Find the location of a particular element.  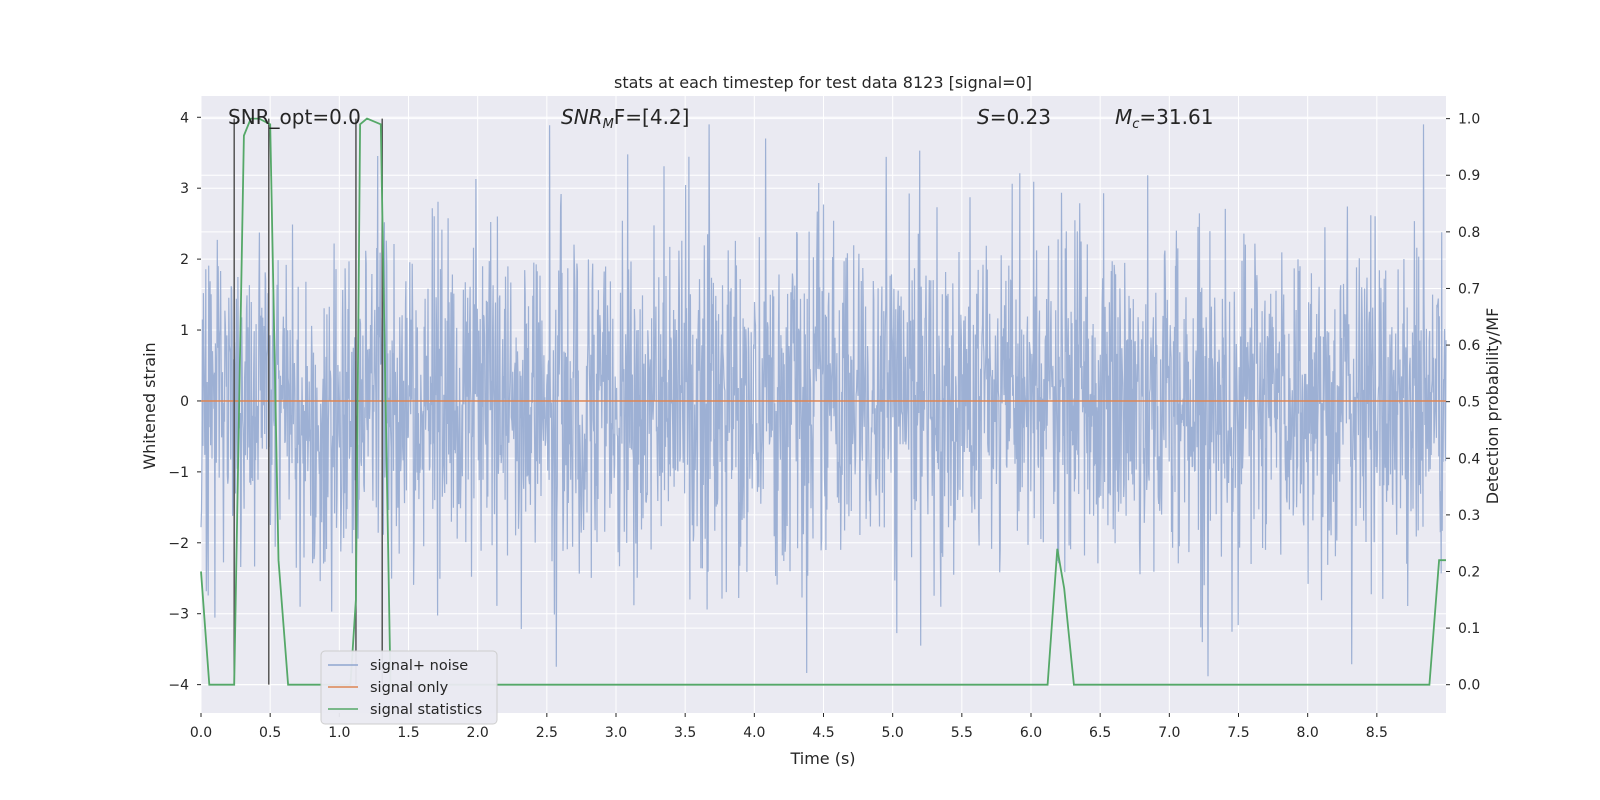

snr-mf-annotation: SNRMF=[4.2] is located at coordinates (625, 118).